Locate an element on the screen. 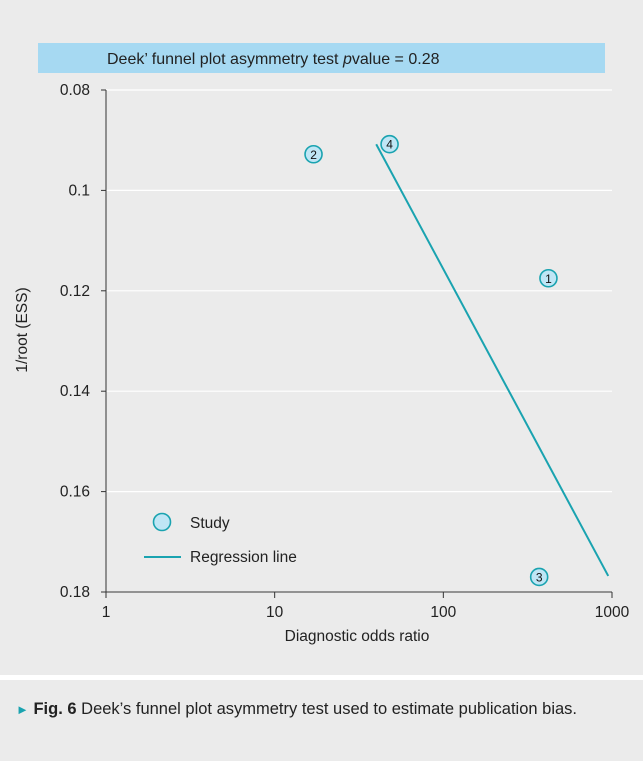 Image resolution: width=643 pixels, height=761 pixels. study-point-label: 4 is located at coordinates (389, 145).